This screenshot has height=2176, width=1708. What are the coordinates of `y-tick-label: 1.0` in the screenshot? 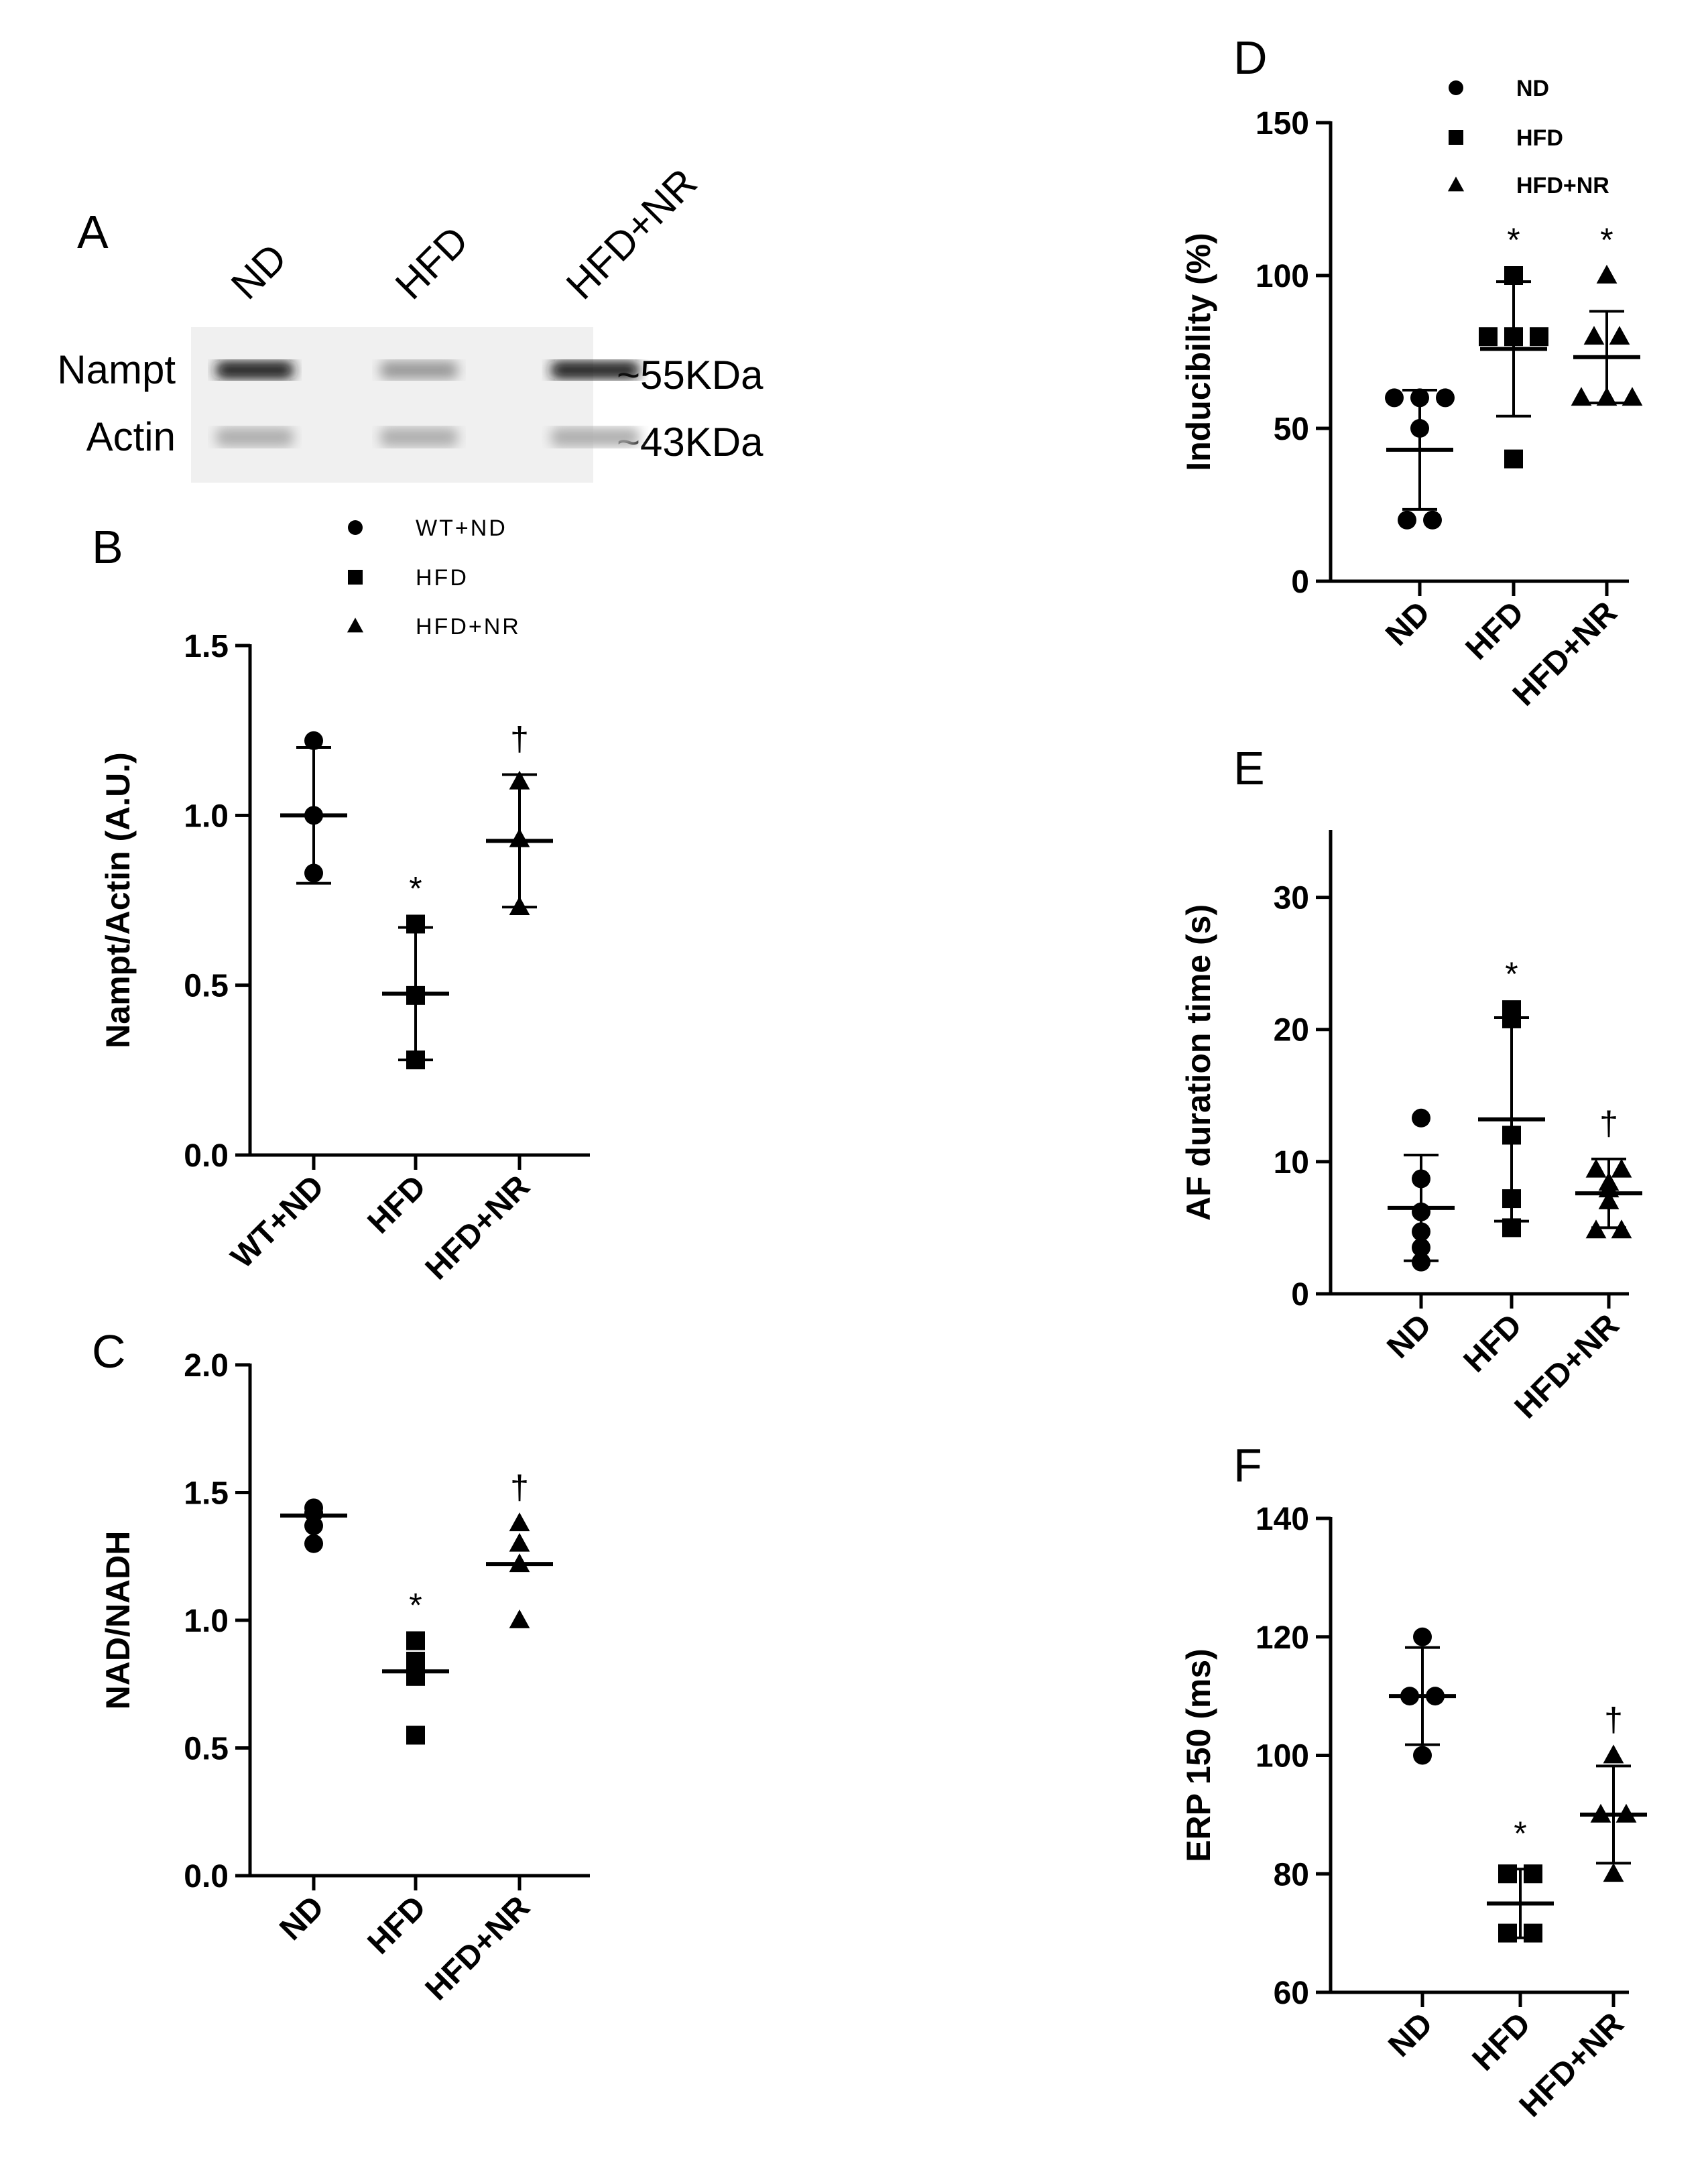 It's located at (206, 1621).